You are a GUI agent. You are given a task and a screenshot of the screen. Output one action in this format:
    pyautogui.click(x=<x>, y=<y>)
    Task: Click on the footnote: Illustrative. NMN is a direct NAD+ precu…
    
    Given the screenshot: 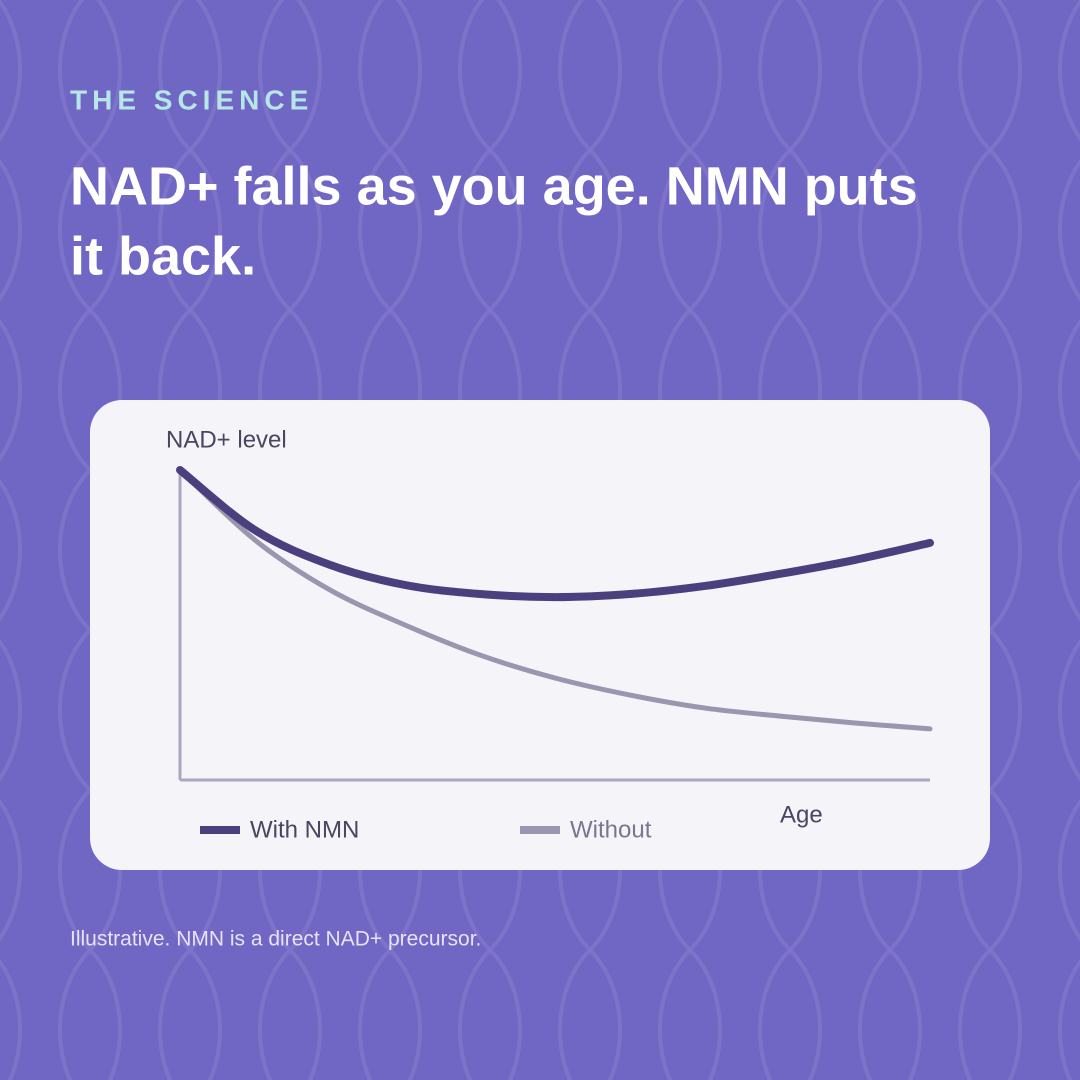 What is the action you would take?
    pyautogui.click(x=275, y=939)
    